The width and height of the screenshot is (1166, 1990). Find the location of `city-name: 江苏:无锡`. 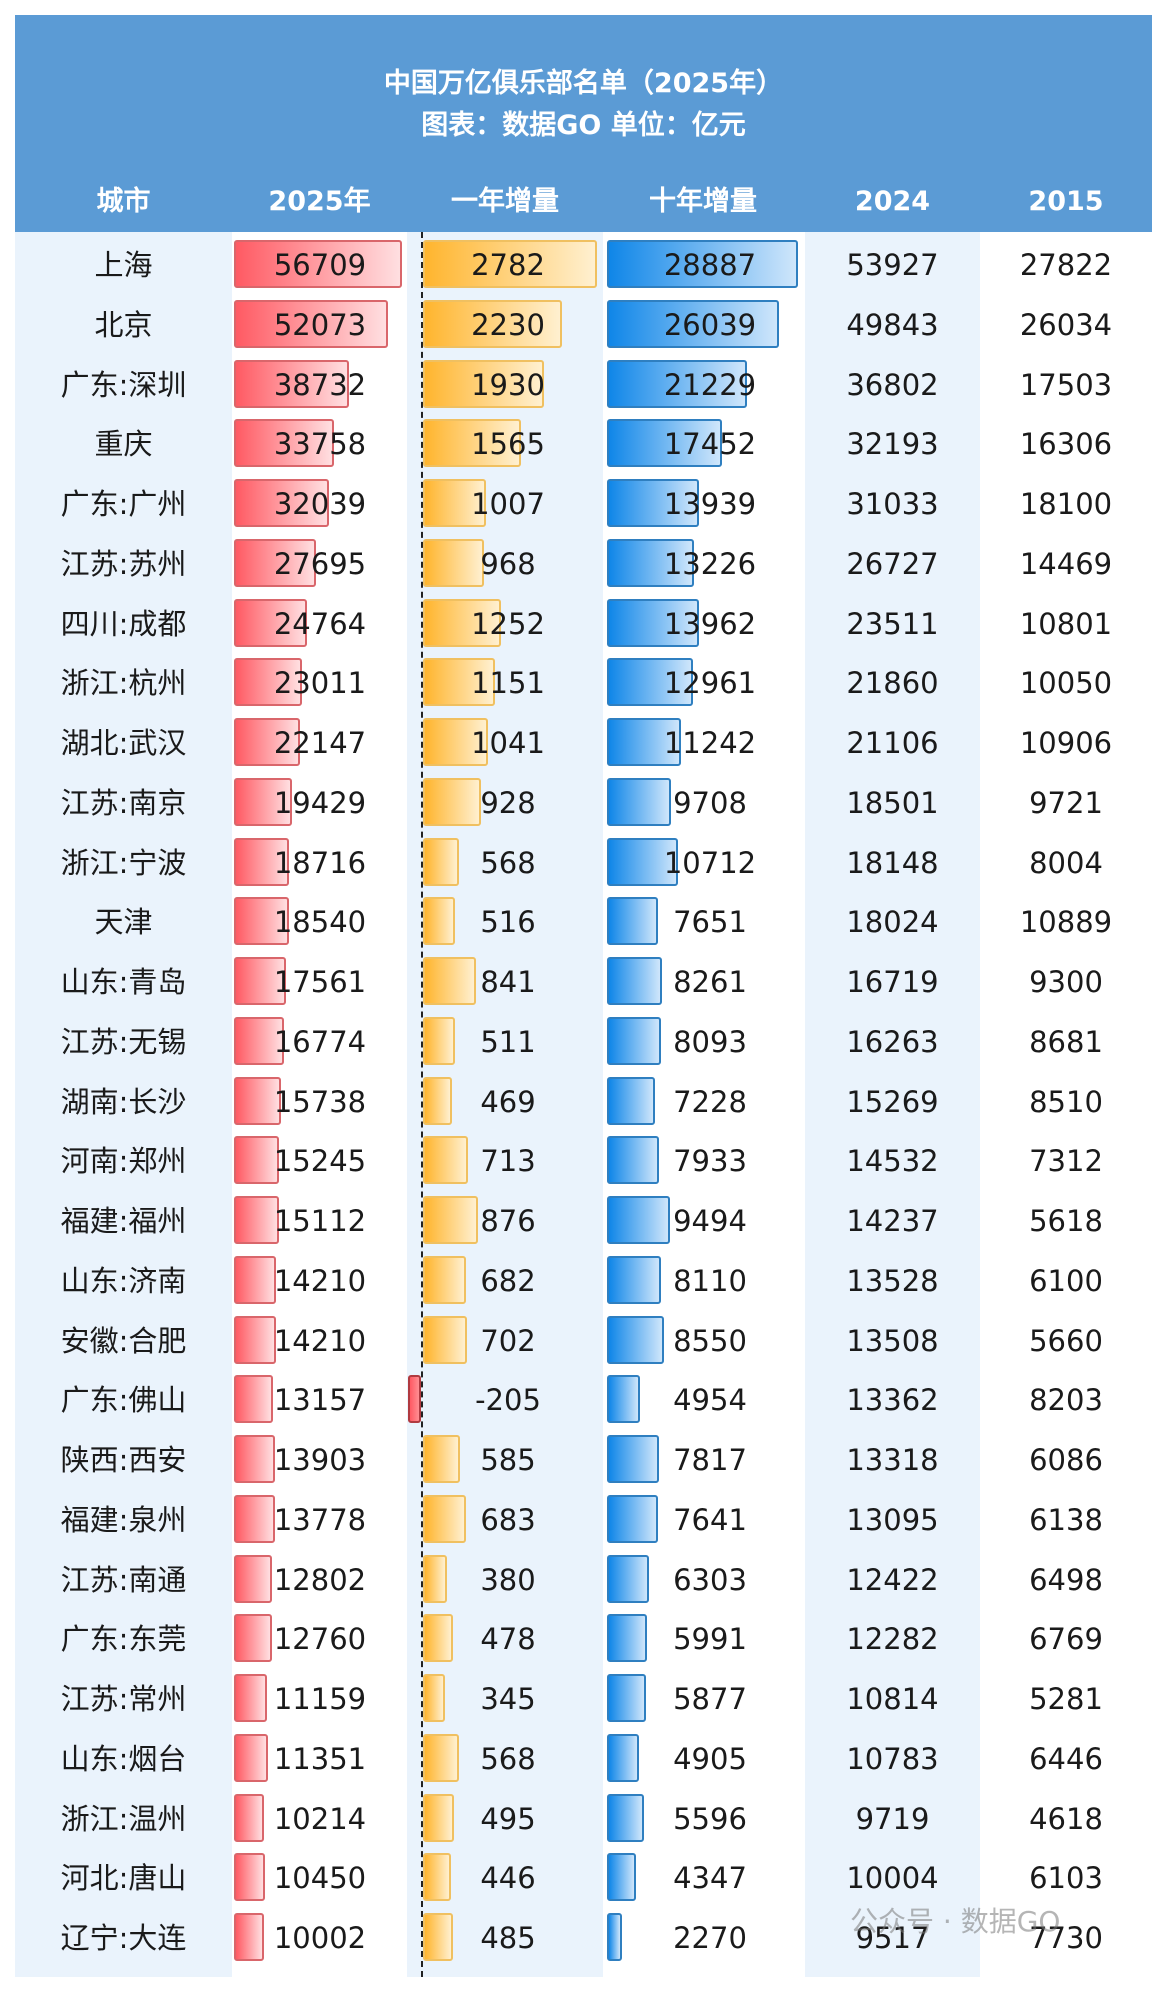

city-name: 江苏:无锡 is located at coordinates (123, 1041).